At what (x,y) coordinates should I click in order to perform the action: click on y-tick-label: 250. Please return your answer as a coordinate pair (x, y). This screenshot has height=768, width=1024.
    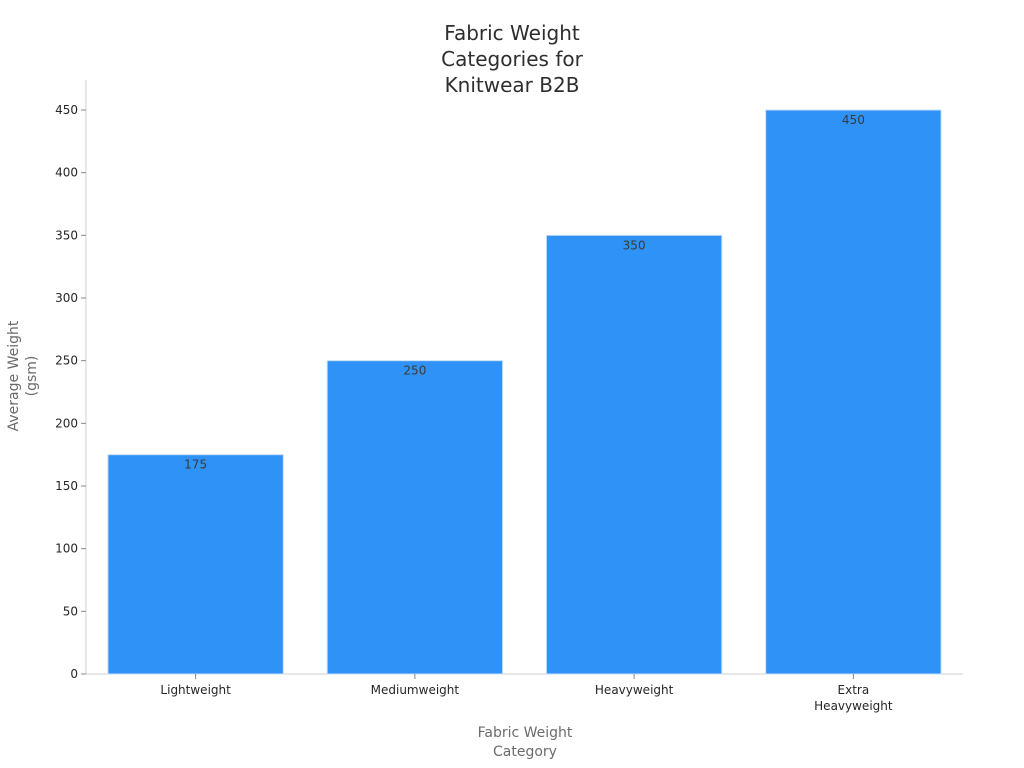
    Looking at the image, I should click on (66, 361).